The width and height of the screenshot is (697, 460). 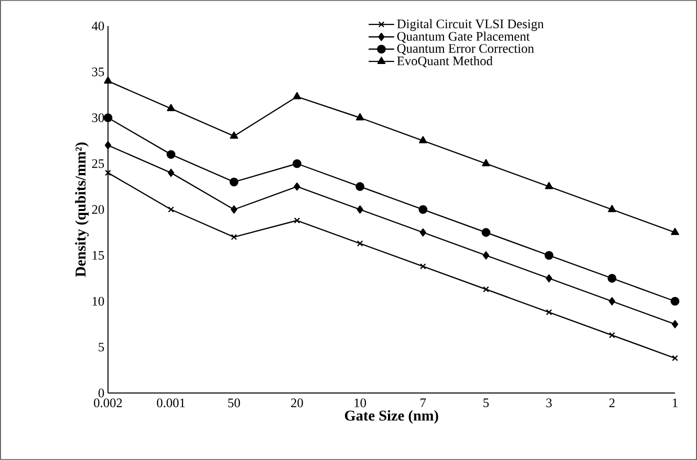 I want to click on x-tick-label: 50, so click(x=234, y=403).